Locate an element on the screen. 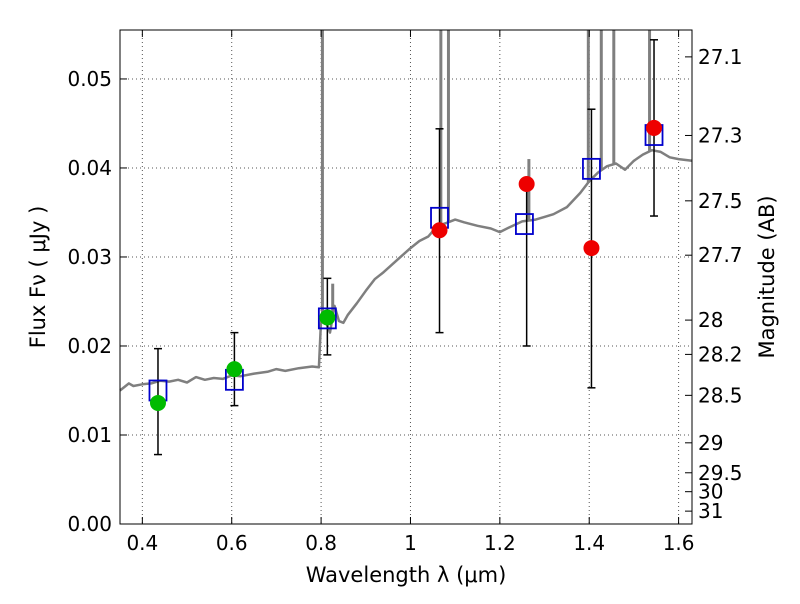 This screenshot has height=604, width=800. mag-tick-label: 27.7 is located at coordinates (720, 255).